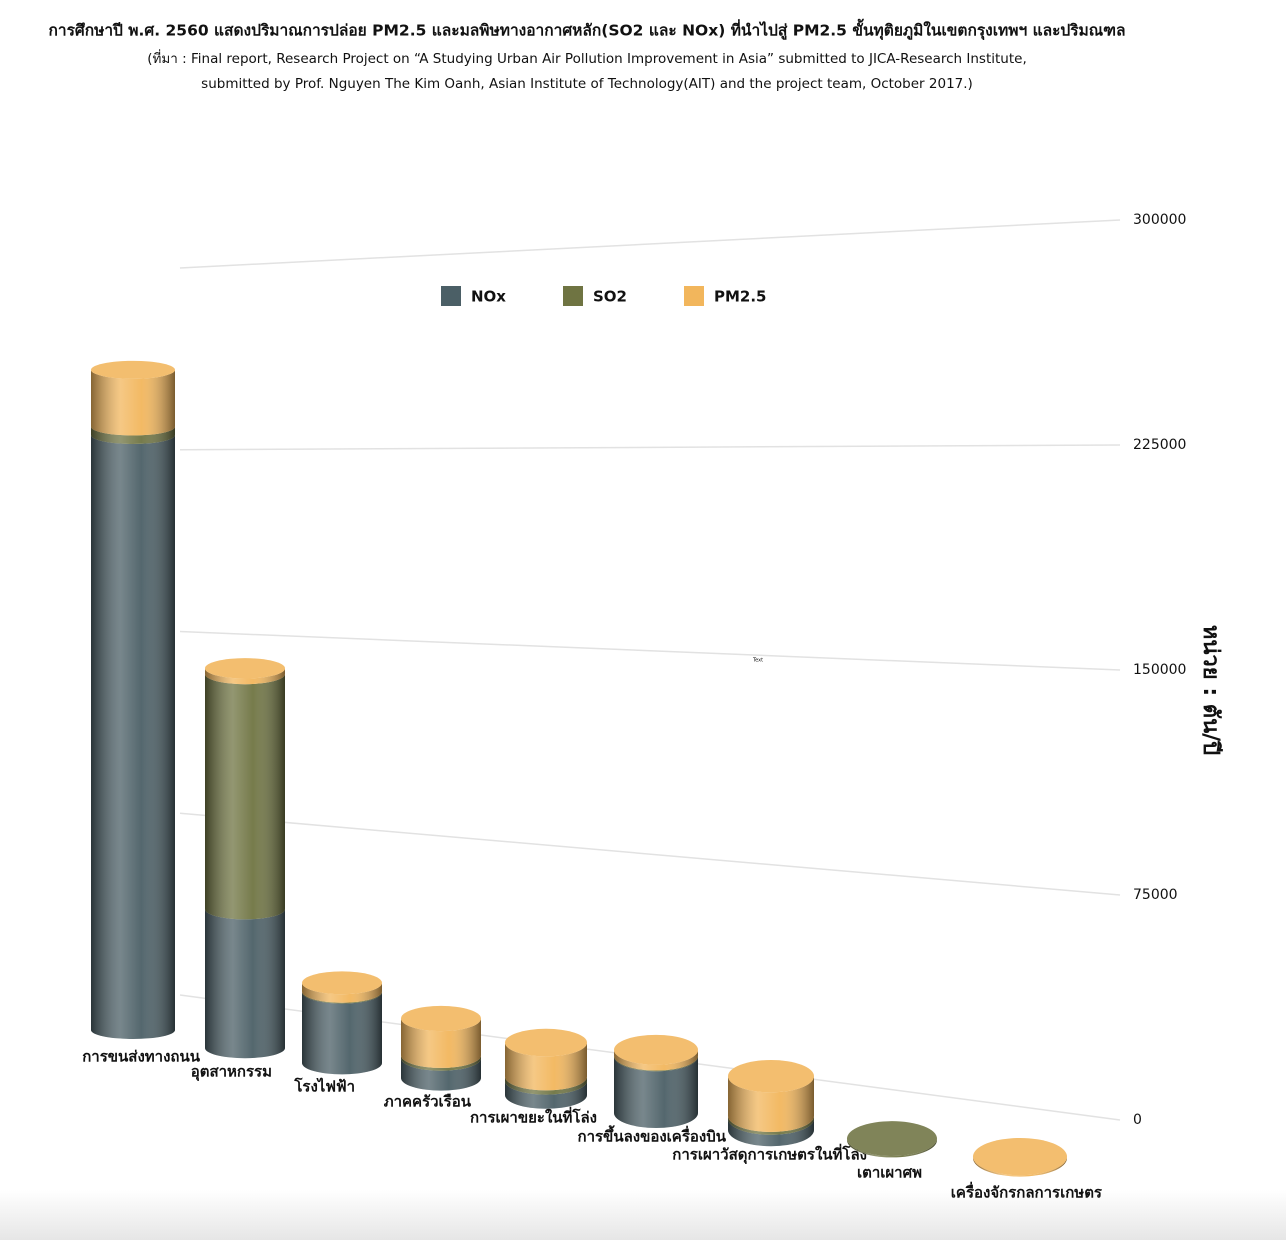  I want to click on y-axis-label: หน่วย : ตัน/ปี, so click(1210, 690).